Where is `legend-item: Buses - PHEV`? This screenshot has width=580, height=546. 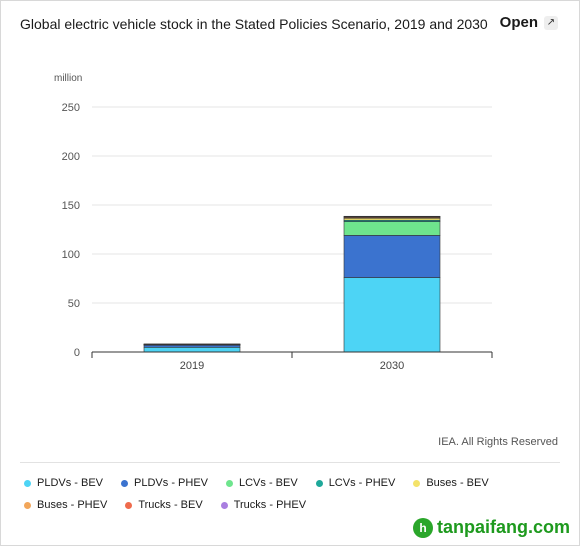
legend-item: Buses - PHEV is located at coordinates (65, 505).